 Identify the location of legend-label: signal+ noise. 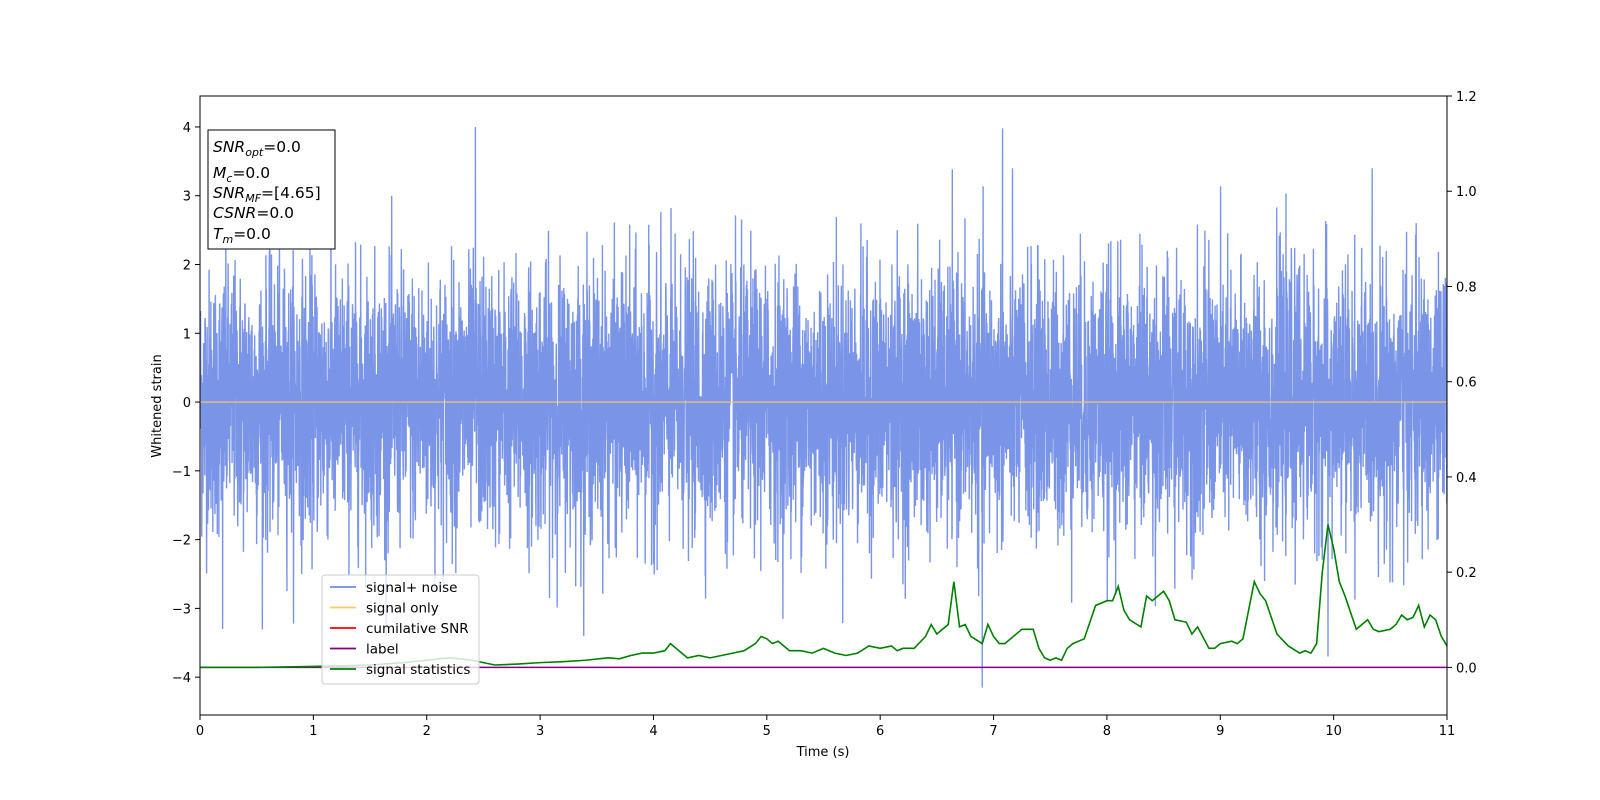
(411, 588).